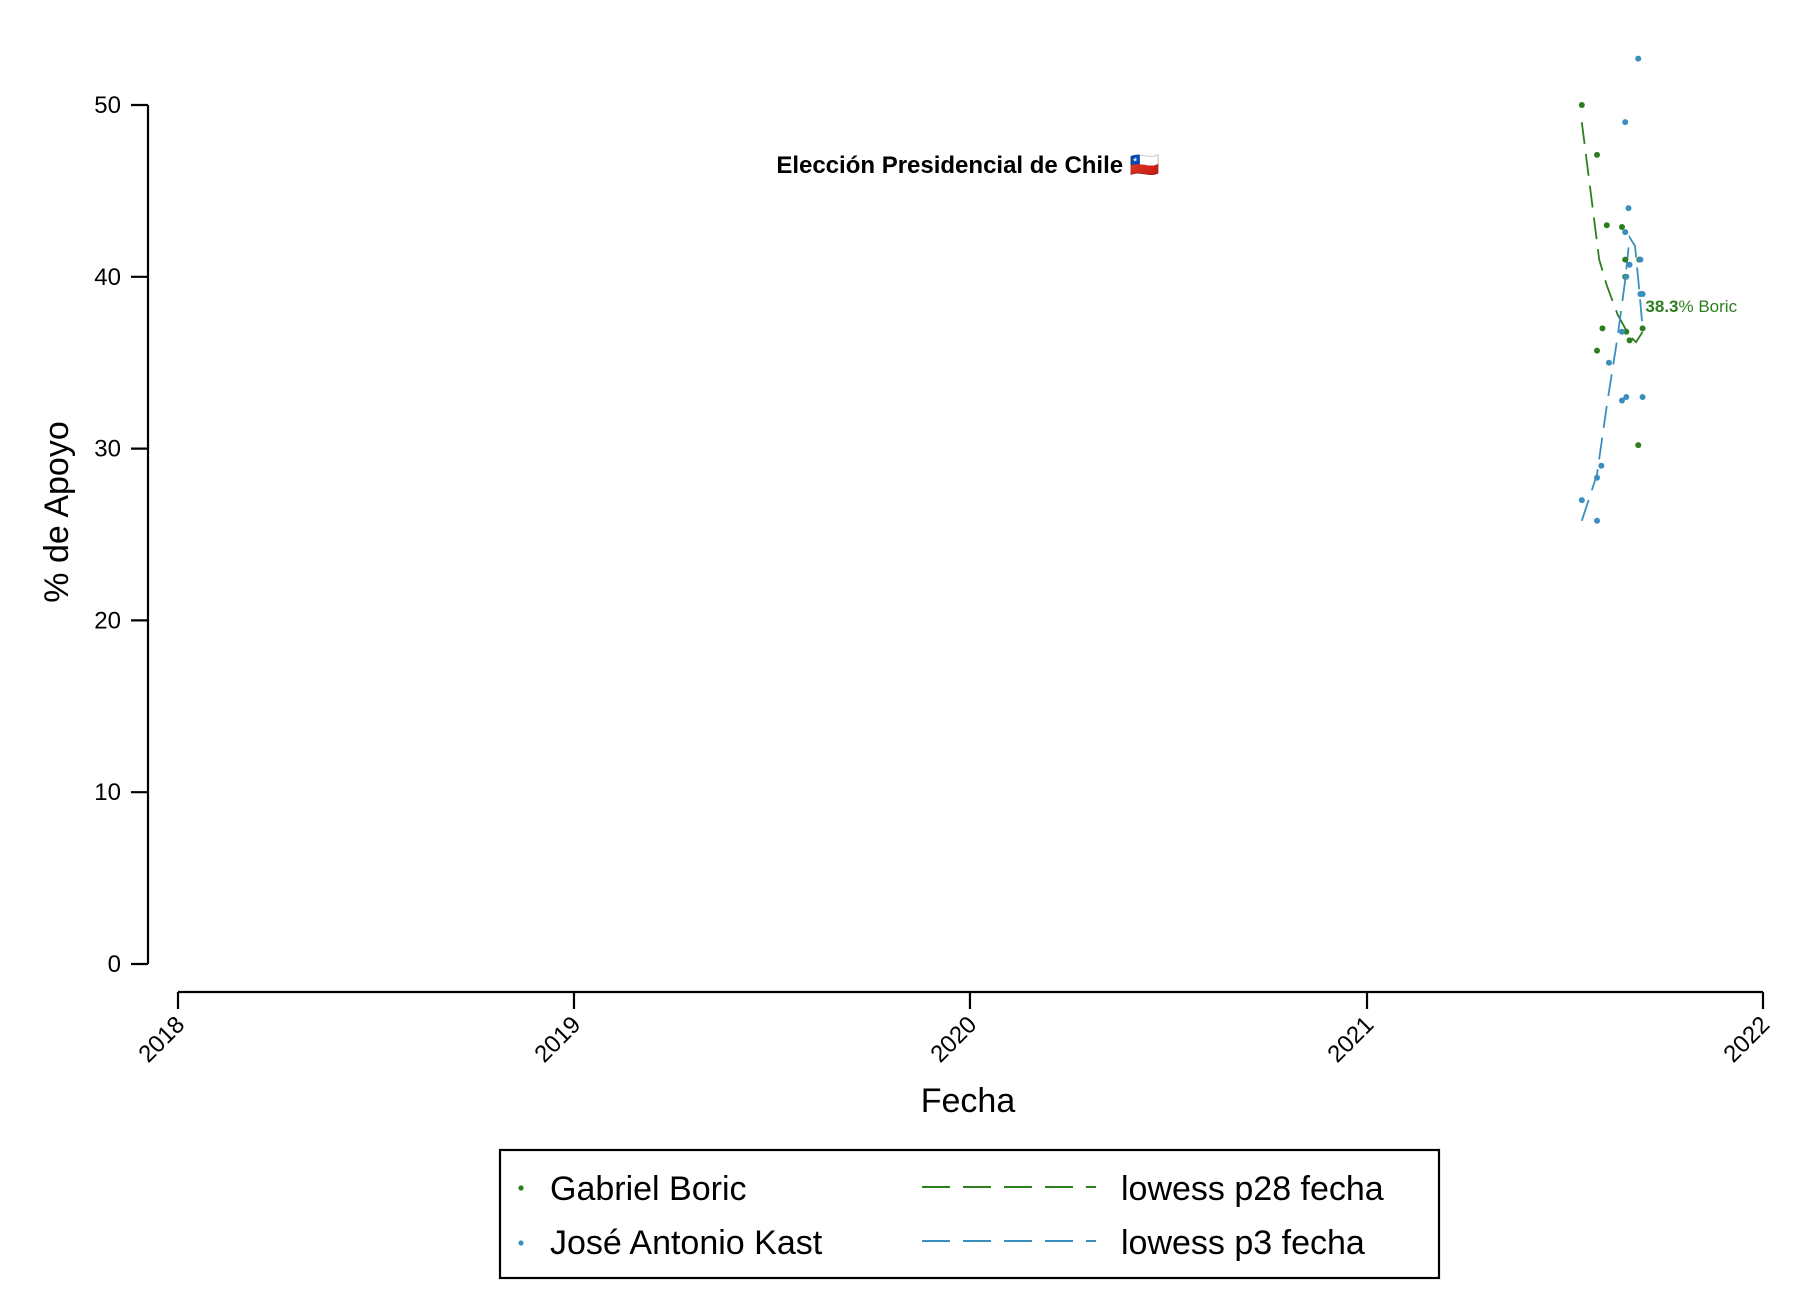 The image size is (1806, 1314). What do you see at coordinates (1661, 306) in the screenshot?
I see `annotation-value: 38.3` at bounding box center [1661, 306].